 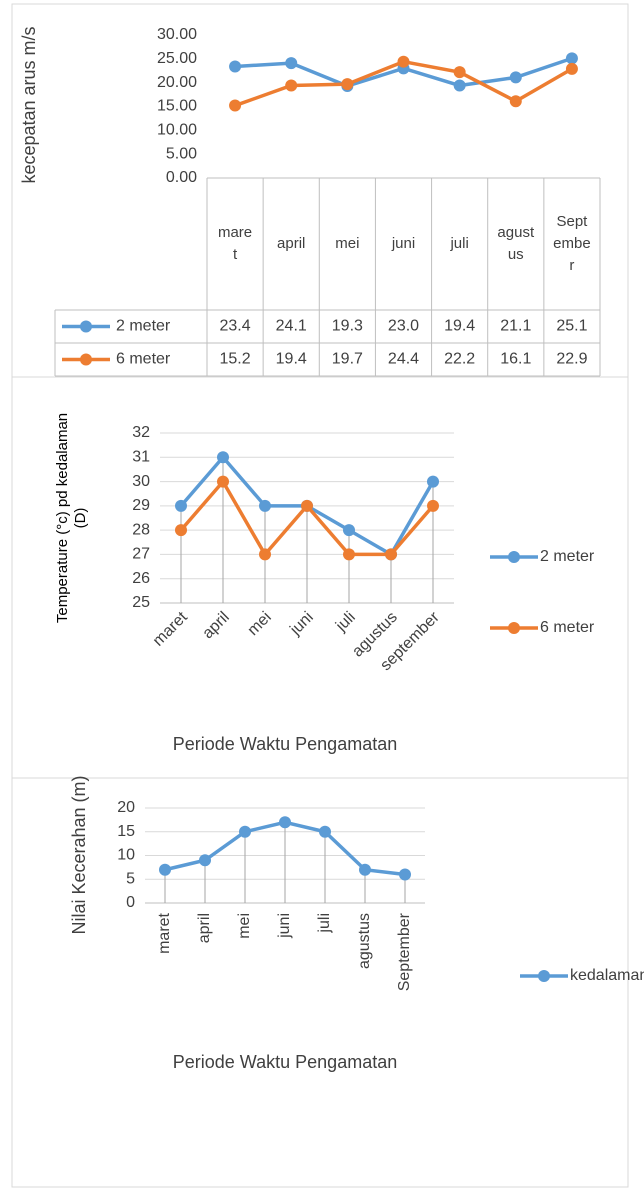 What do you see at coordinates (79, 854) in the screenshot?
I see `y-axis-label: Nilai Kecerahan (m)` at bounding box center [79, 854].